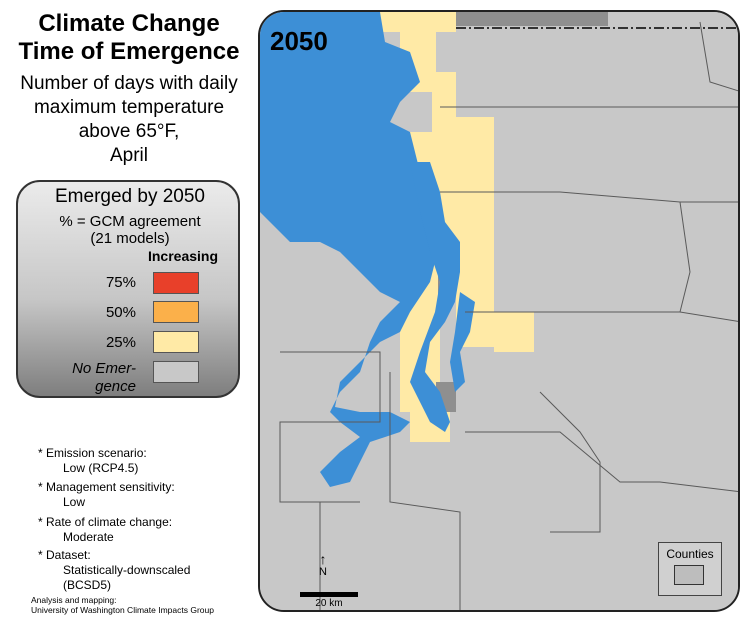  What do you see at coordinates (130, 221) in the screenshot?
I see `legend-sub1: % = GCM agreement` at bounding box center [130, 221].